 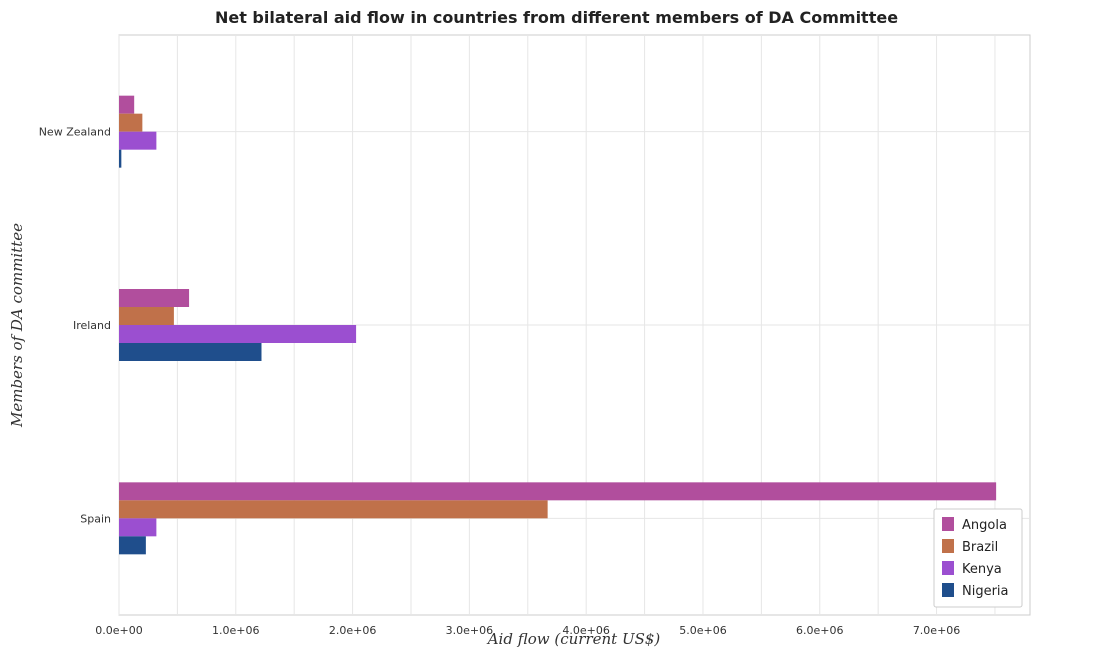 What do you see at coordinates (131, 122) in the screenshot?
I see `bar-brazil-new-zealand` at bounding box center [131, 122].